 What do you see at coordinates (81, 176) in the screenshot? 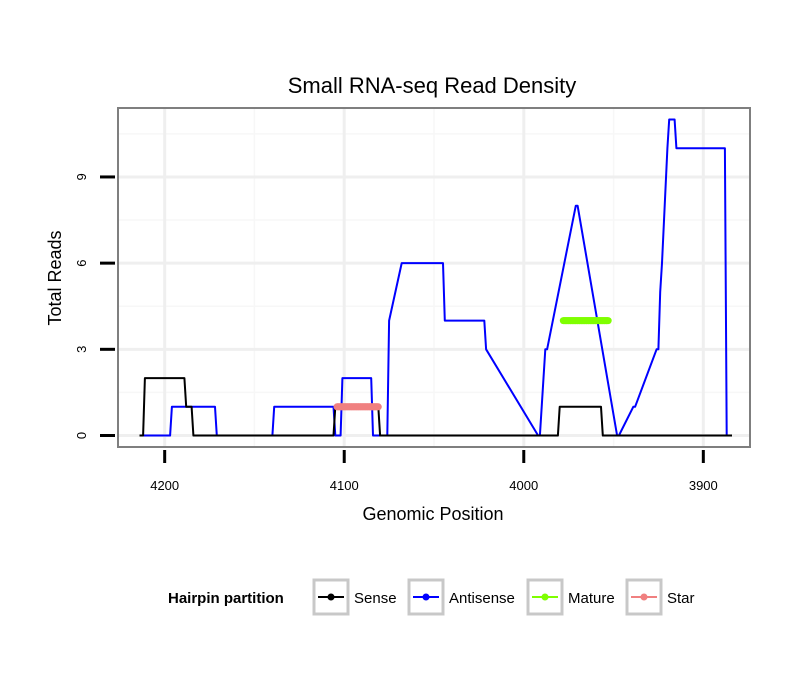
I see `y-tick-label: 9` at bounding box center [81, 176].